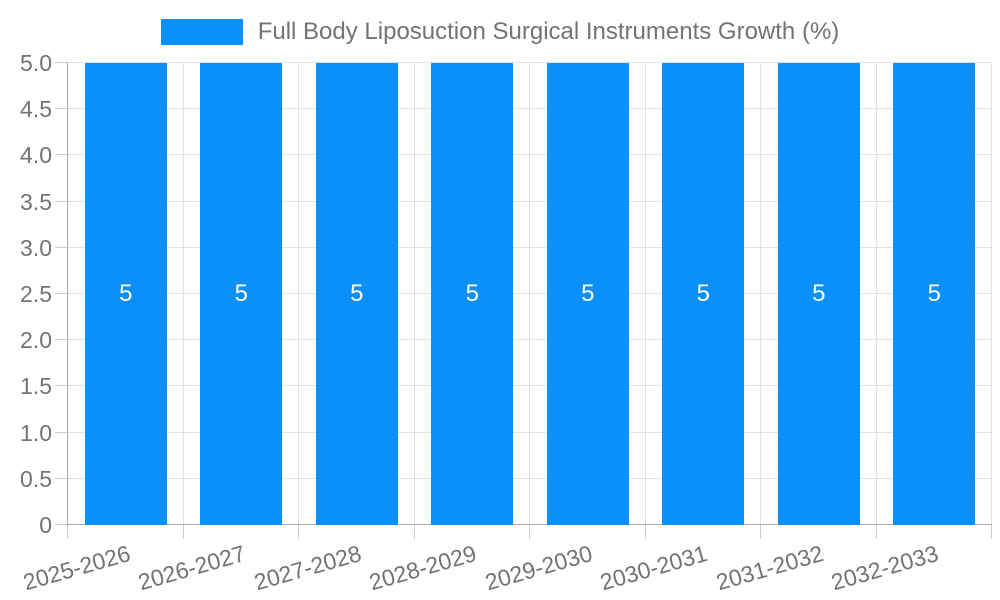 Image resolution: width=1000 pixels, height=600 pixels. I want to click on bar-2026-2027: 5, so click(241, 294).